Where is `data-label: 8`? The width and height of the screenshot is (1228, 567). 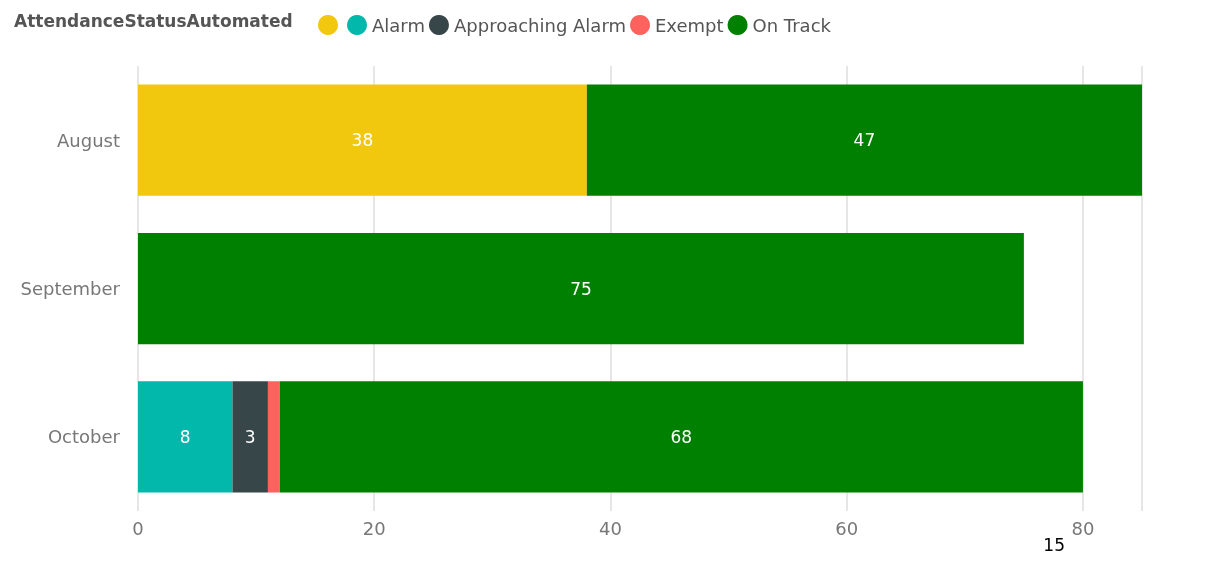
data-label: 8 is located at coordinates (185, 436).